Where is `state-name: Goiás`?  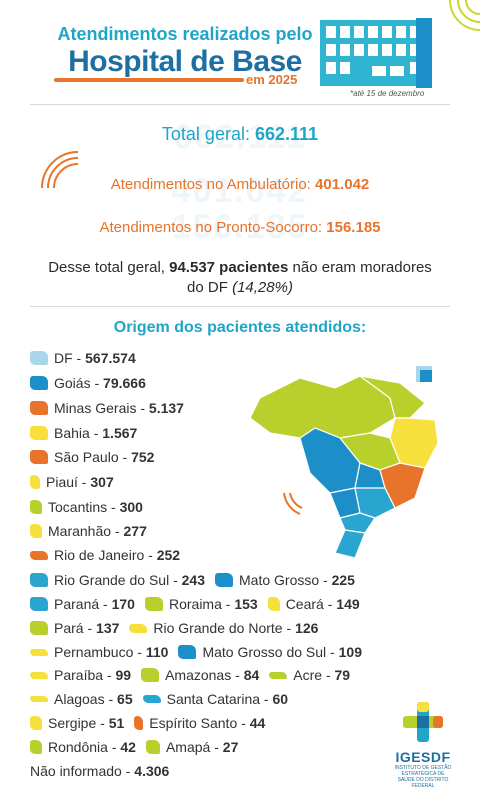 state-name: Goiás is located at coordinates (72, 383).